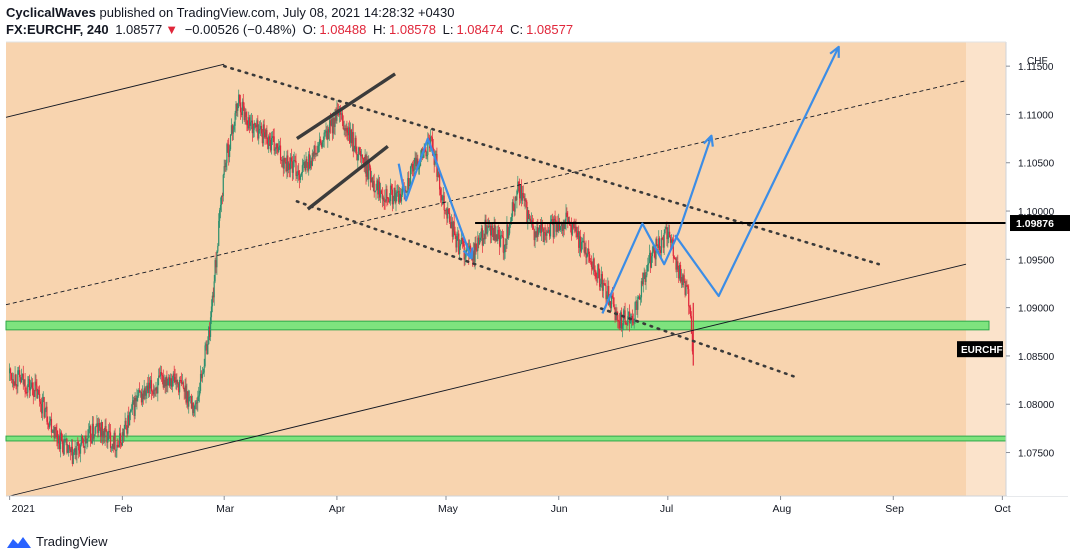 This screenshot has height=560, width=1073. What do you see at coordinates (980, 349) in the screenshot?
I see `symbol-tag` at bounding box center [980, 349].